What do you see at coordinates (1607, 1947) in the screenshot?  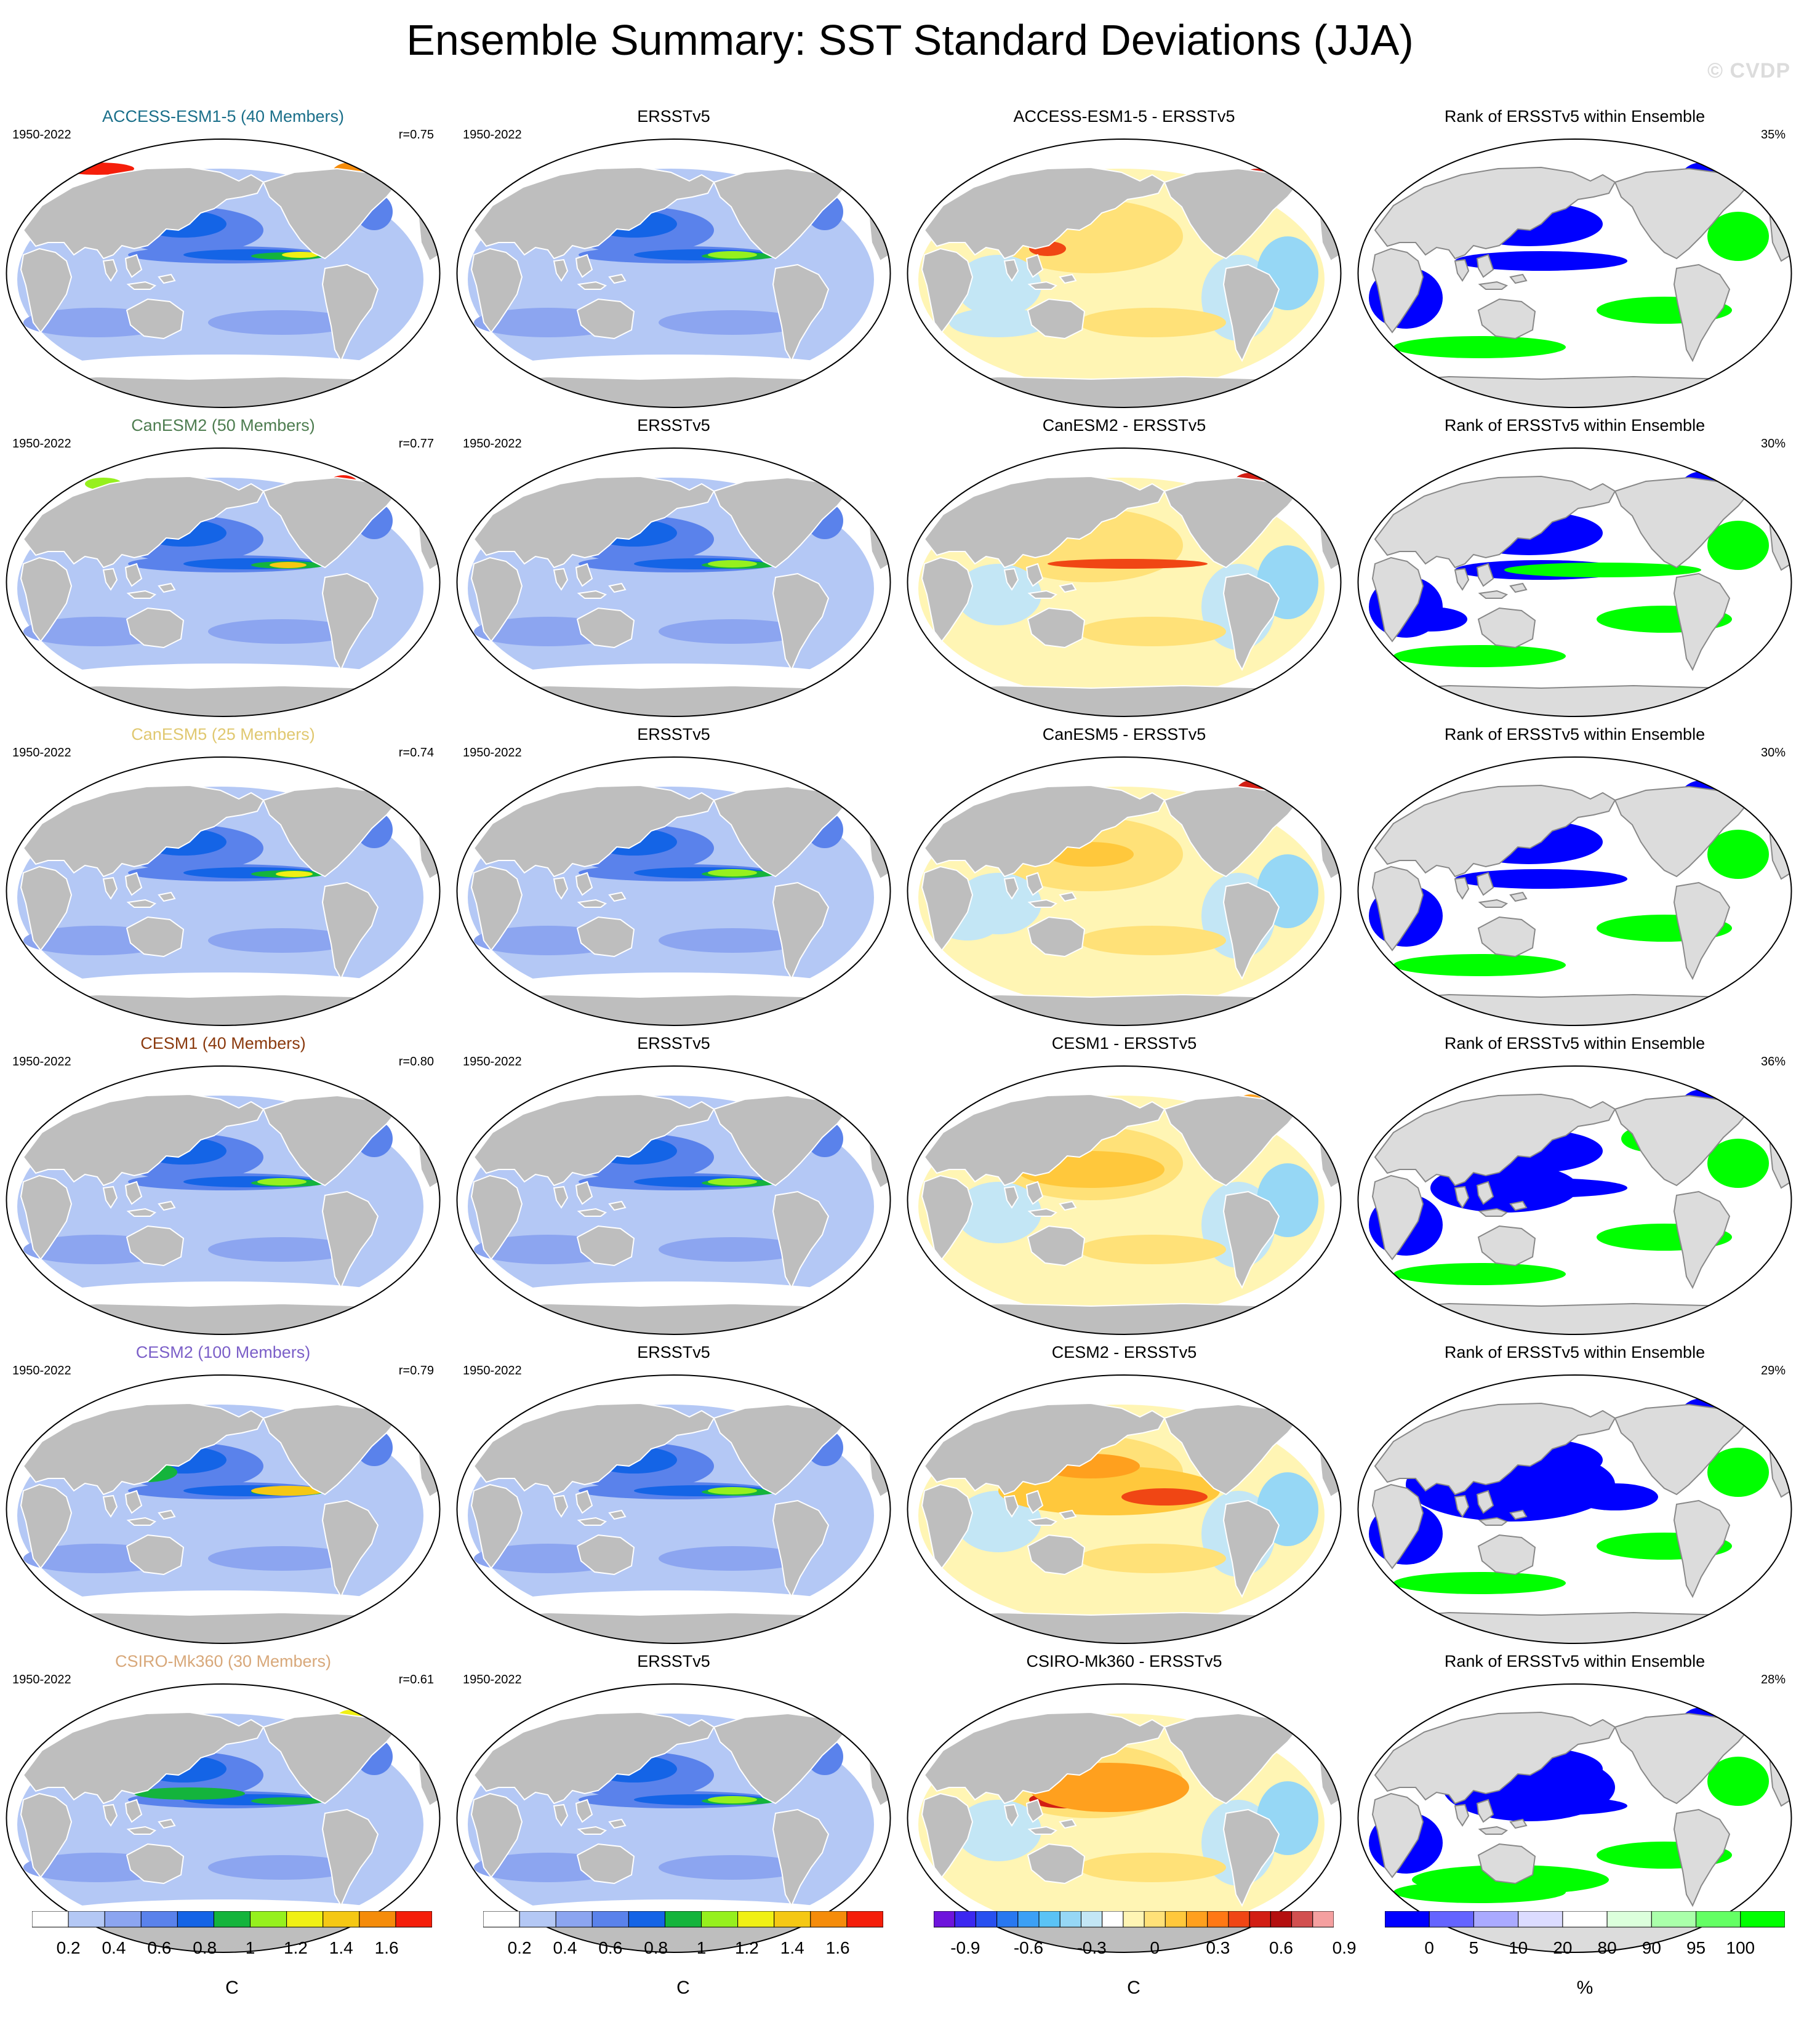 I see `colorbar-tick-label: 80` at bounding box center [1607, 1947].